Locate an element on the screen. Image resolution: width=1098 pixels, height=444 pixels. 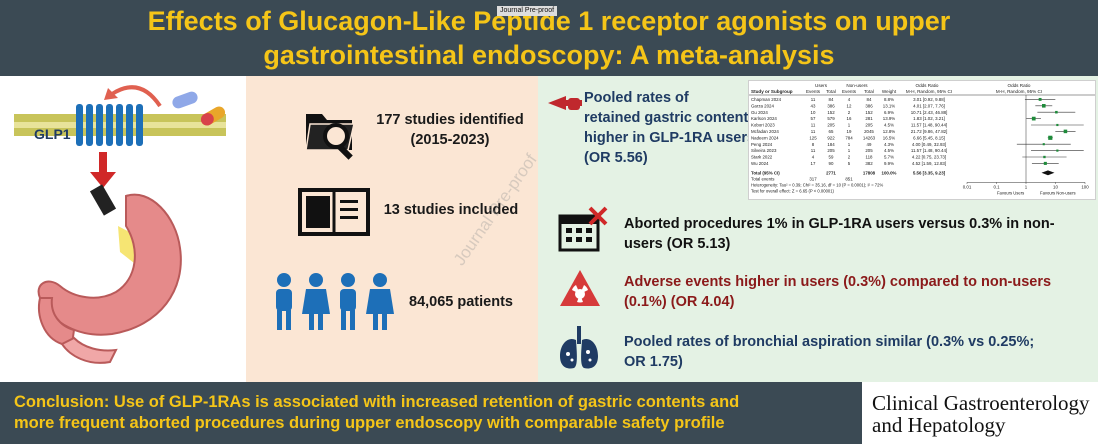
x-axis-tick-label: 10 is located at coordinates (1055, 186).